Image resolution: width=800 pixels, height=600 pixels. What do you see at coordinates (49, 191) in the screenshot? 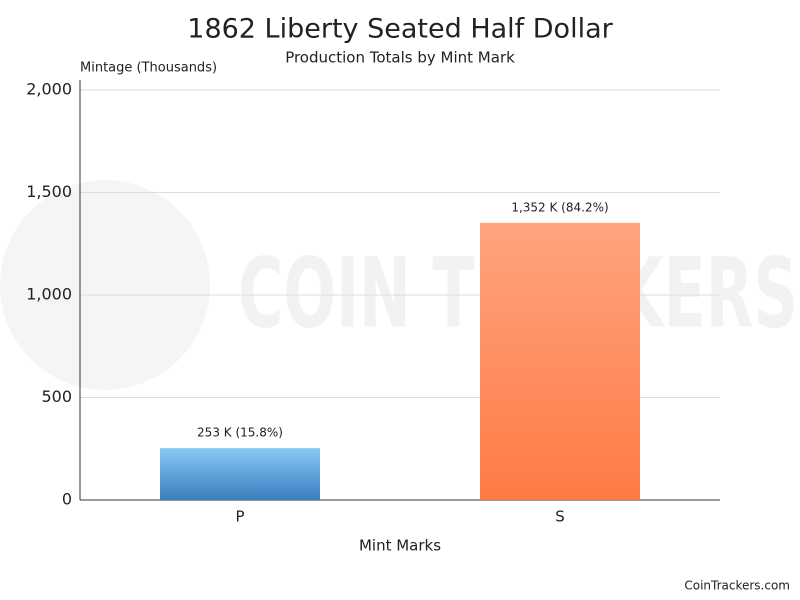
I see `y-tick-label: 1,500` at bounding box center [49, 191].